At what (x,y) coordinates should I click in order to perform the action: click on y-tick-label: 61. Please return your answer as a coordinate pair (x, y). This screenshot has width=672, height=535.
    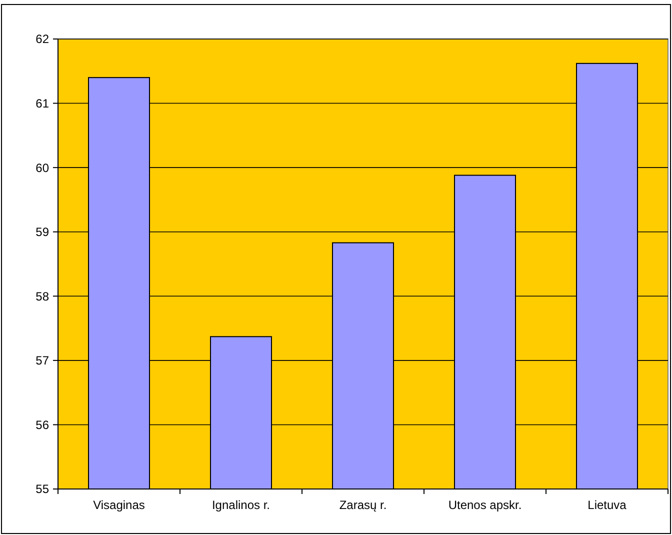
    Looking at the image, I should click on (43, 103).